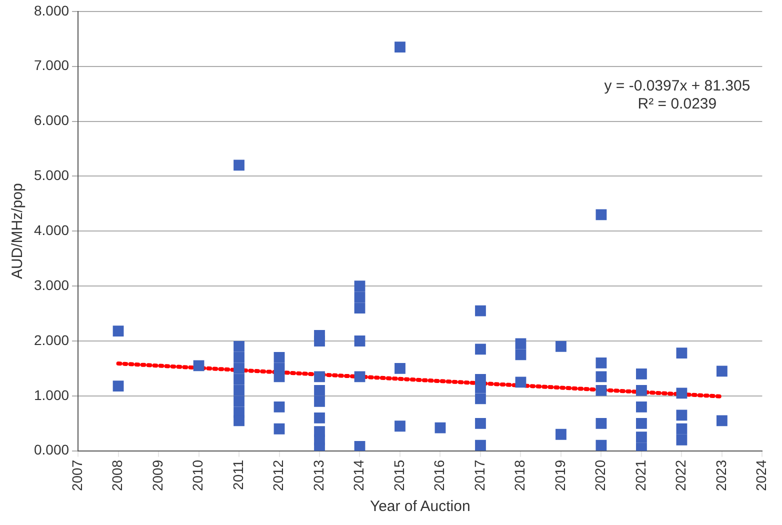  Describe the element at coordinates (439, 476) in the screenshot. I see `x-tick-label: 2016` at that location.